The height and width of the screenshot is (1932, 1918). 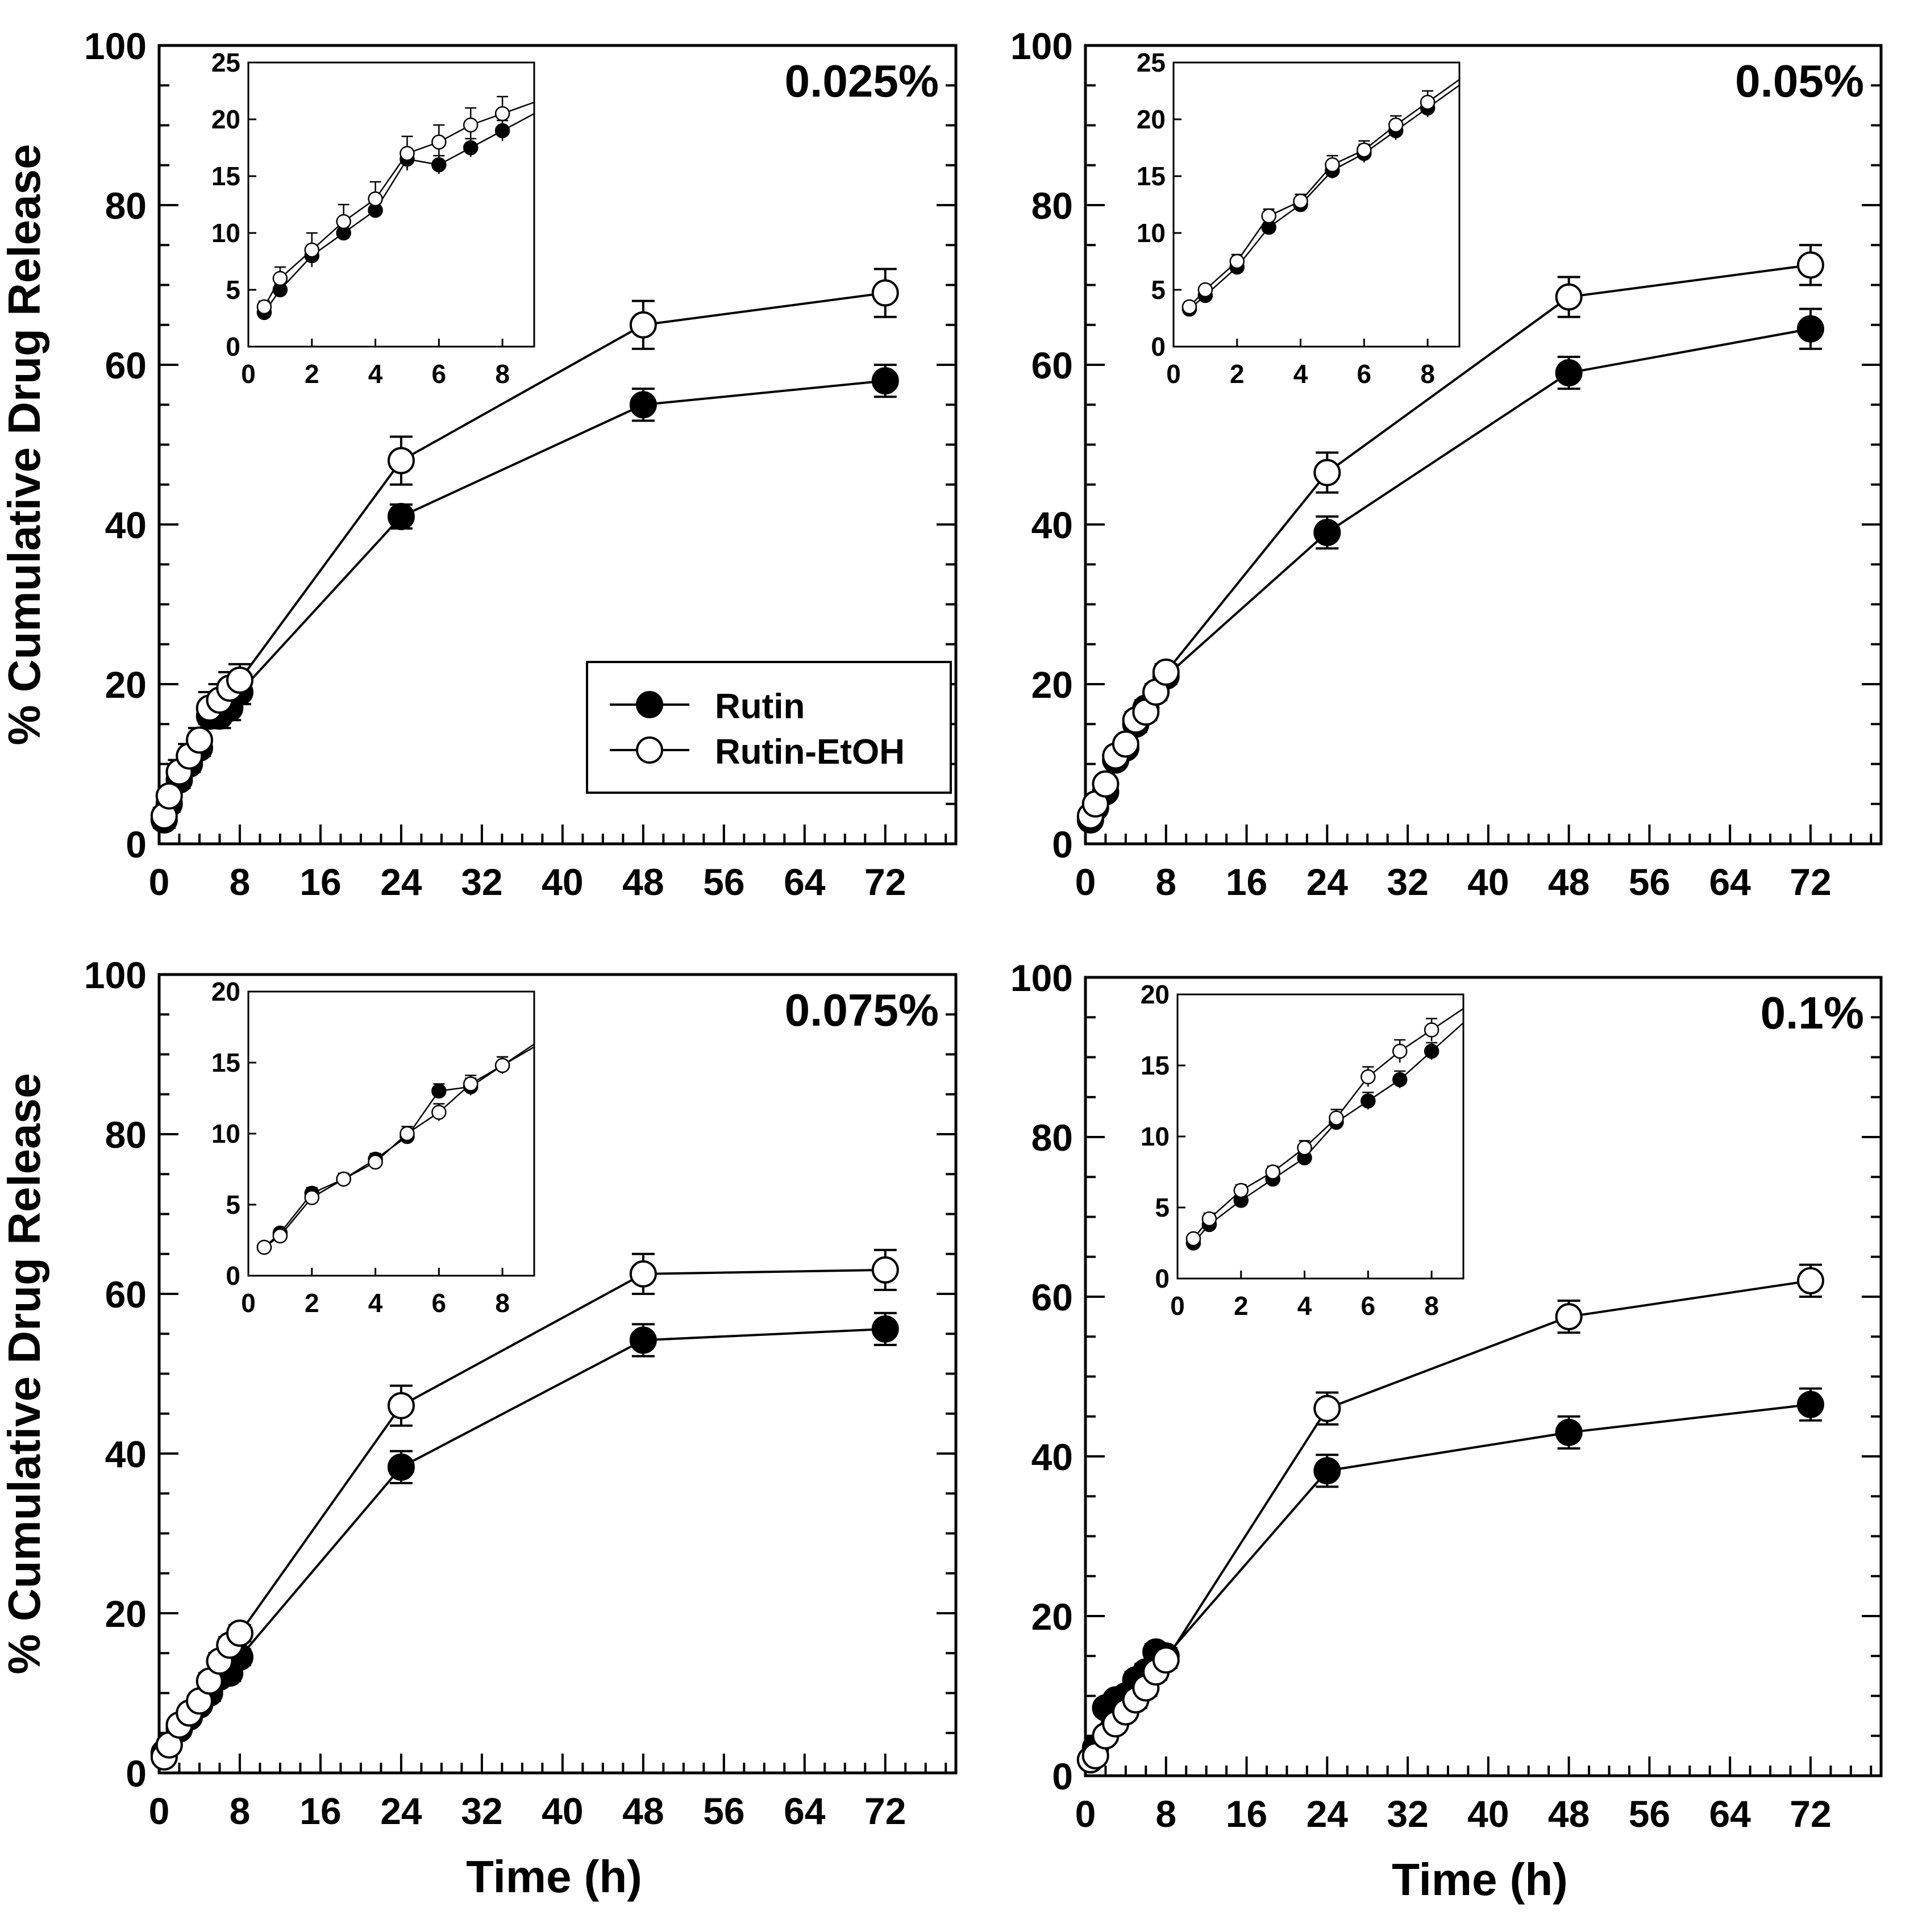 What do you see at coordinates (769, 727) in the screenshot?
I see `legend-box` at bounding box center [769, 727].